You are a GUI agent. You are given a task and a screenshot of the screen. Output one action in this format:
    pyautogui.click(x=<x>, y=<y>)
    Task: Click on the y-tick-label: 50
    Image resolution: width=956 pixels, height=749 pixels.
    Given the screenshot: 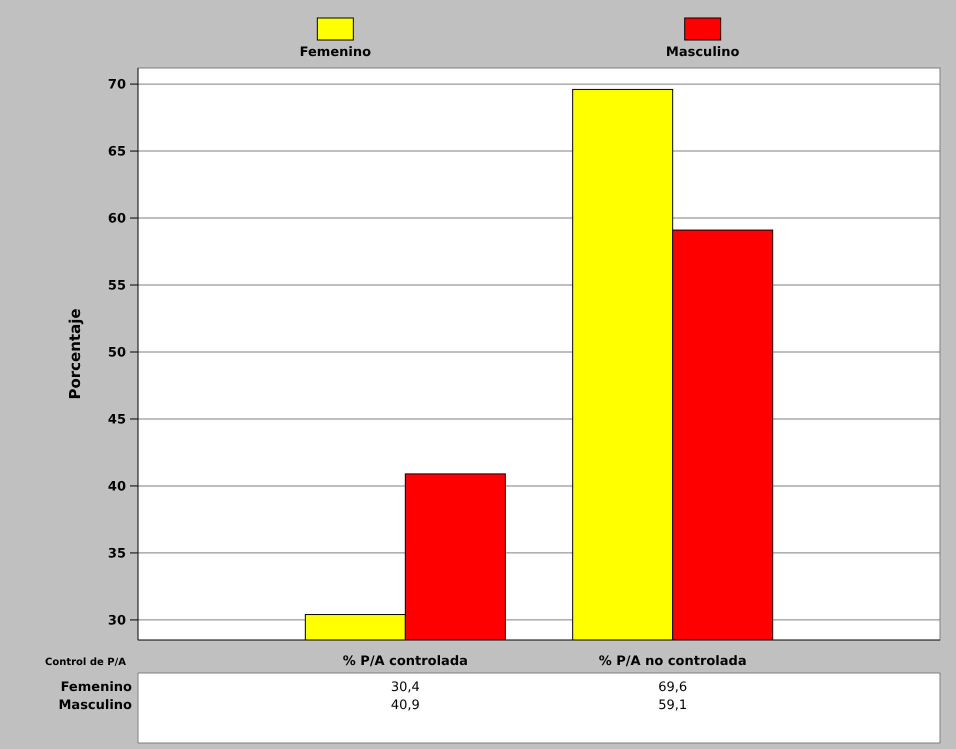 What is the action you would take?
    pyautogui.click(x=117, y=353)
    